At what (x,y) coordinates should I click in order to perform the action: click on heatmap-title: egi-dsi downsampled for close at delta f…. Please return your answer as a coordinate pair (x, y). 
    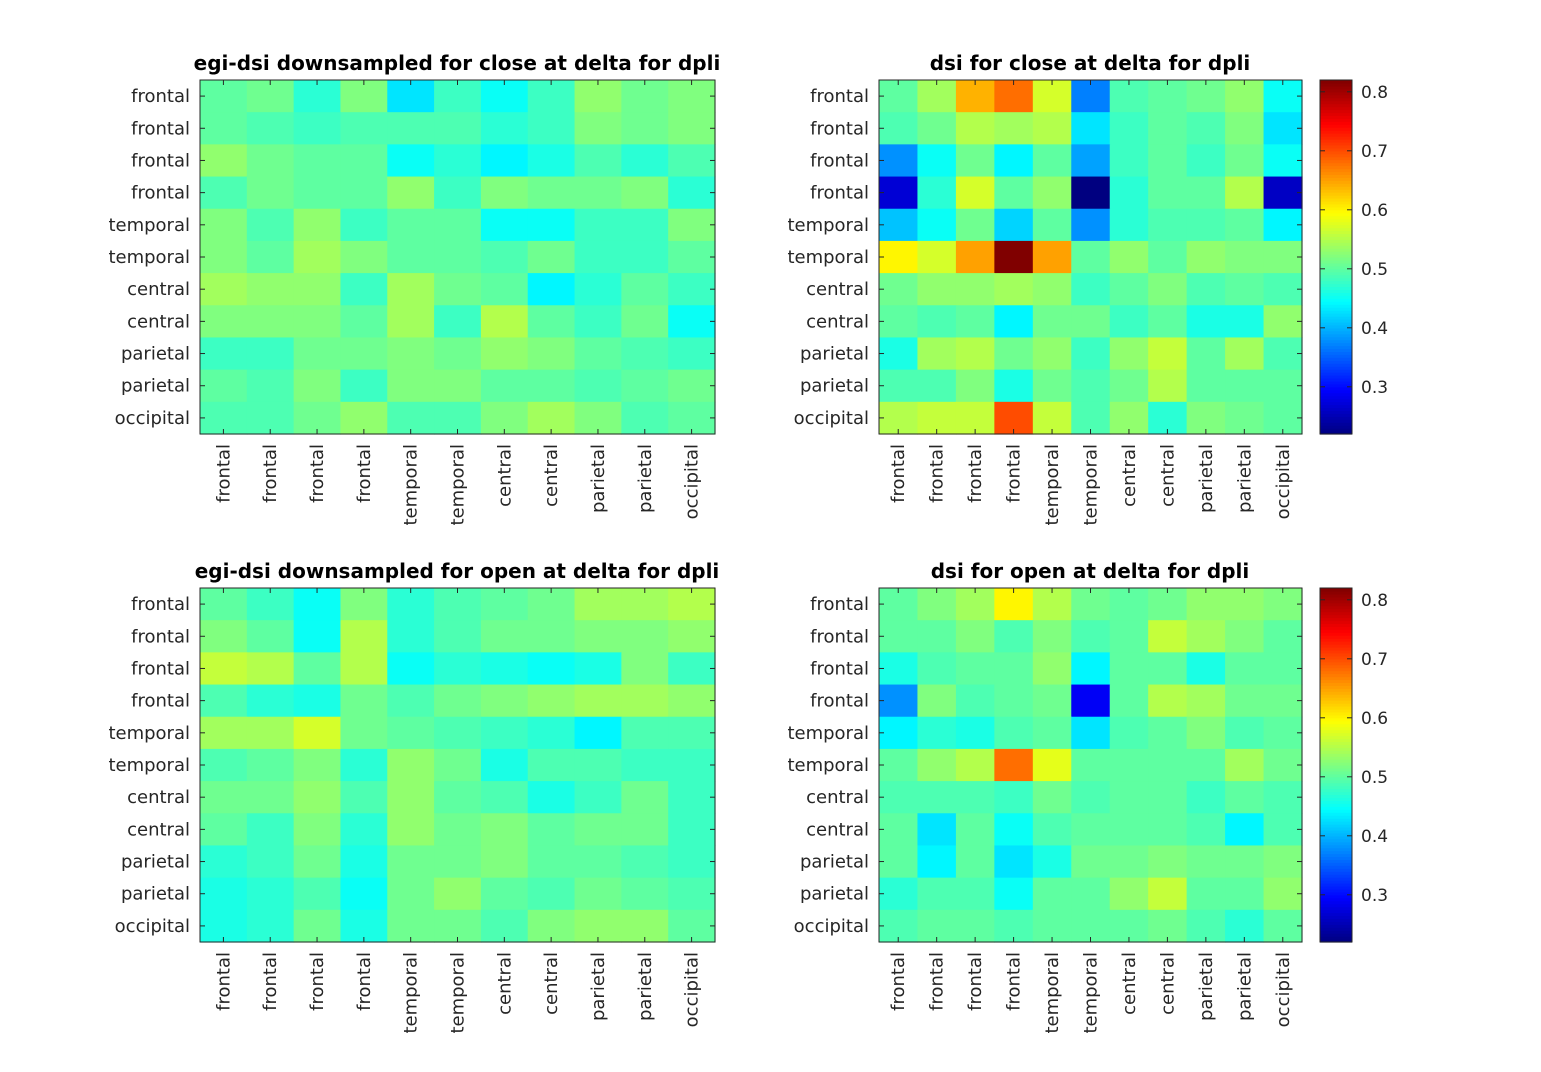
    Looking at the image, I should click on (457, 63).